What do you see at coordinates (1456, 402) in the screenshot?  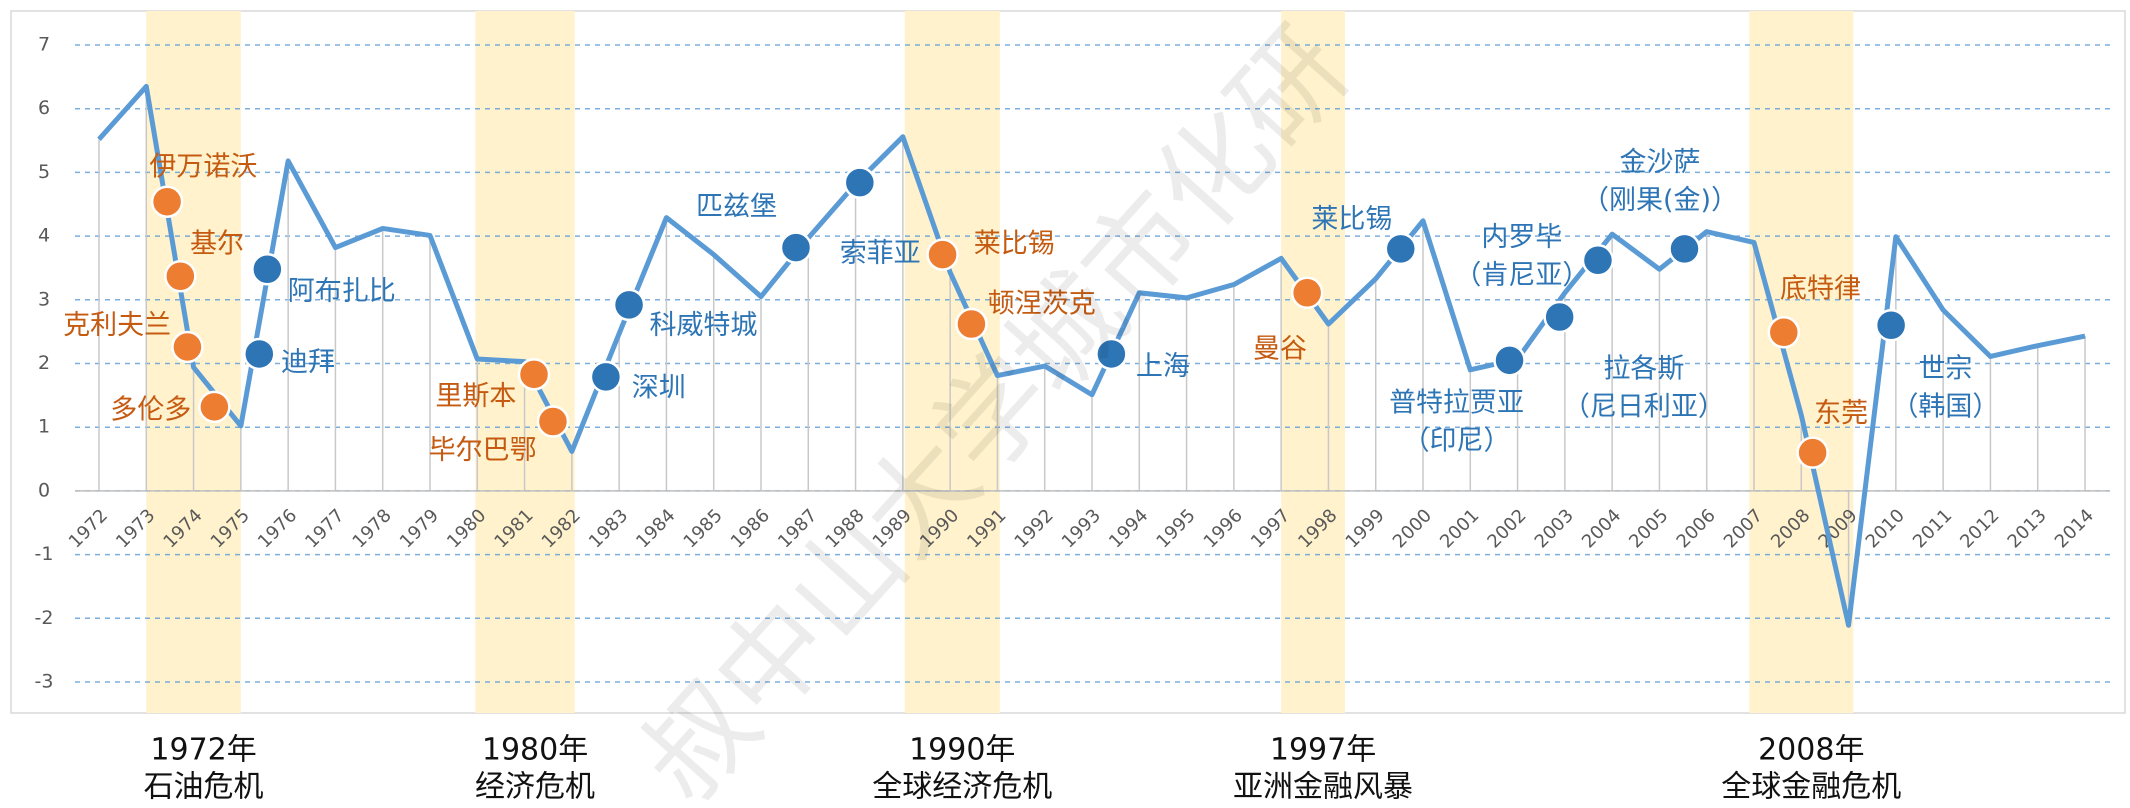 I see `city-label: 普特拉贾亚` at bounding box center [1456, 402].